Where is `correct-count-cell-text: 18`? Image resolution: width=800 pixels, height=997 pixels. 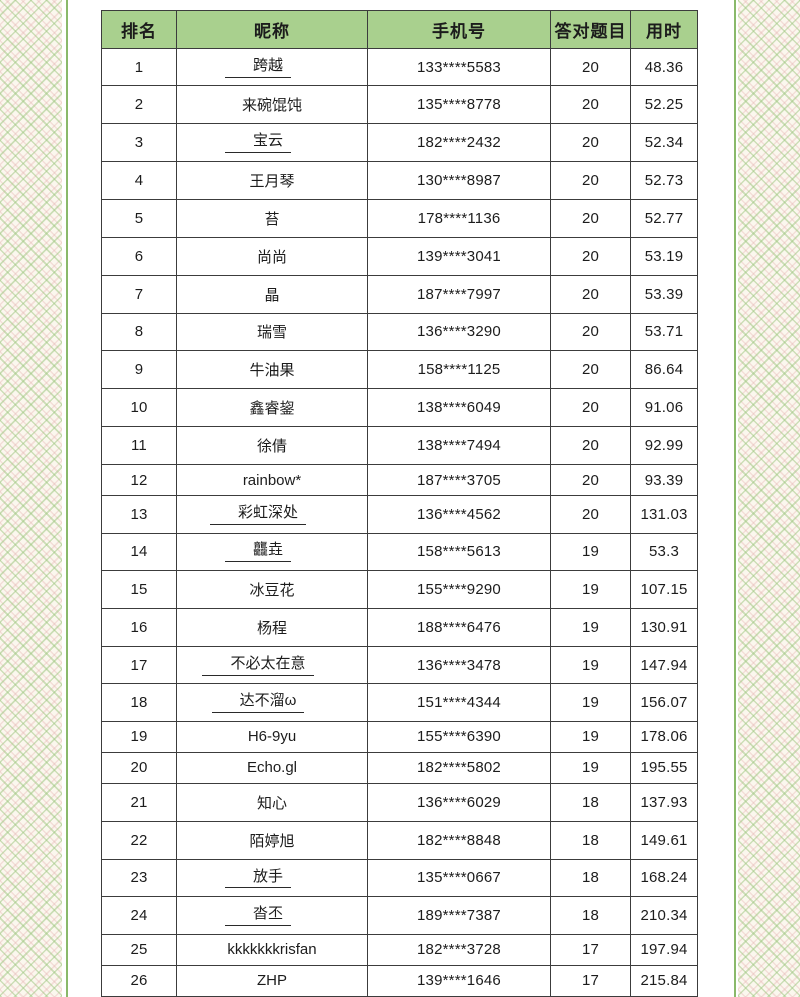 correct-count-cell-text: 18 is located at coordinates (590, 840).